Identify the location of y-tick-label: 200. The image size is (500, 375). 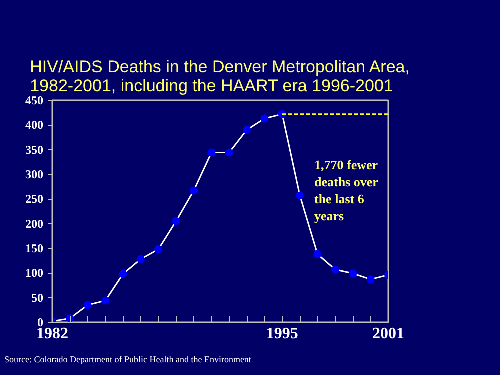
(35, 223).